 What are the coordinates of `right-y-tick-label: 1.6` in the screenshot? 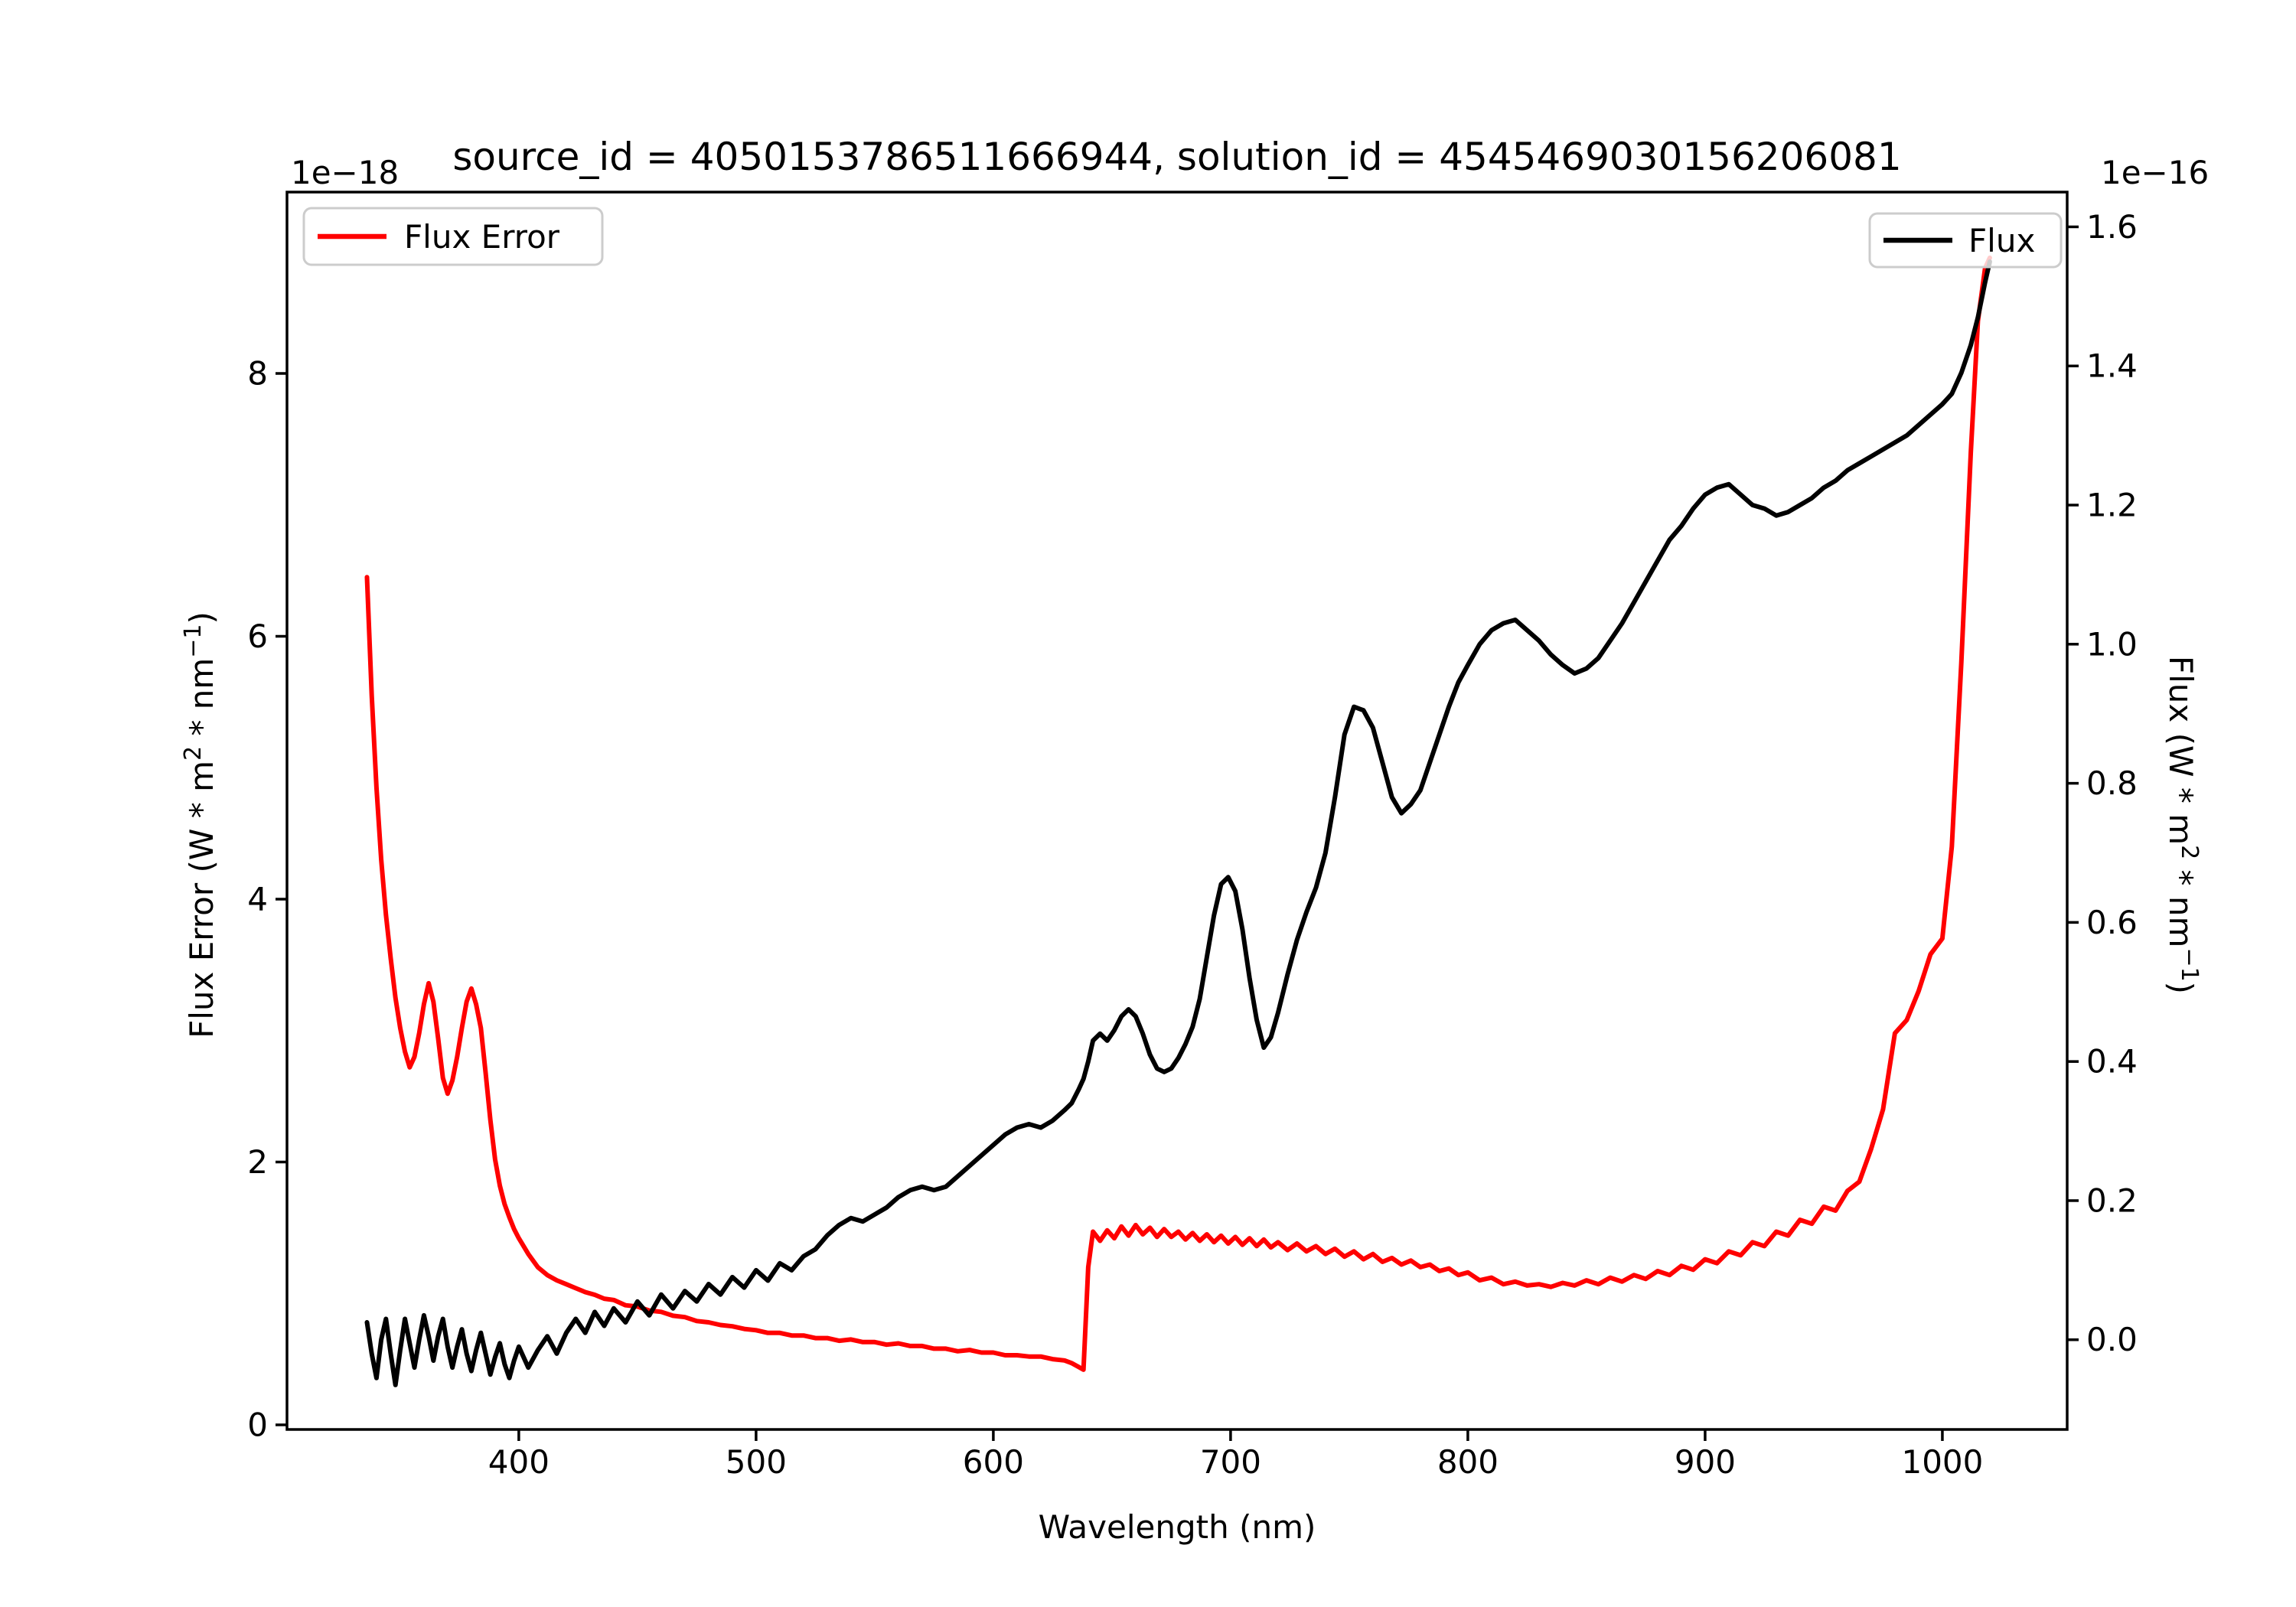 It's located at (2112, 227).